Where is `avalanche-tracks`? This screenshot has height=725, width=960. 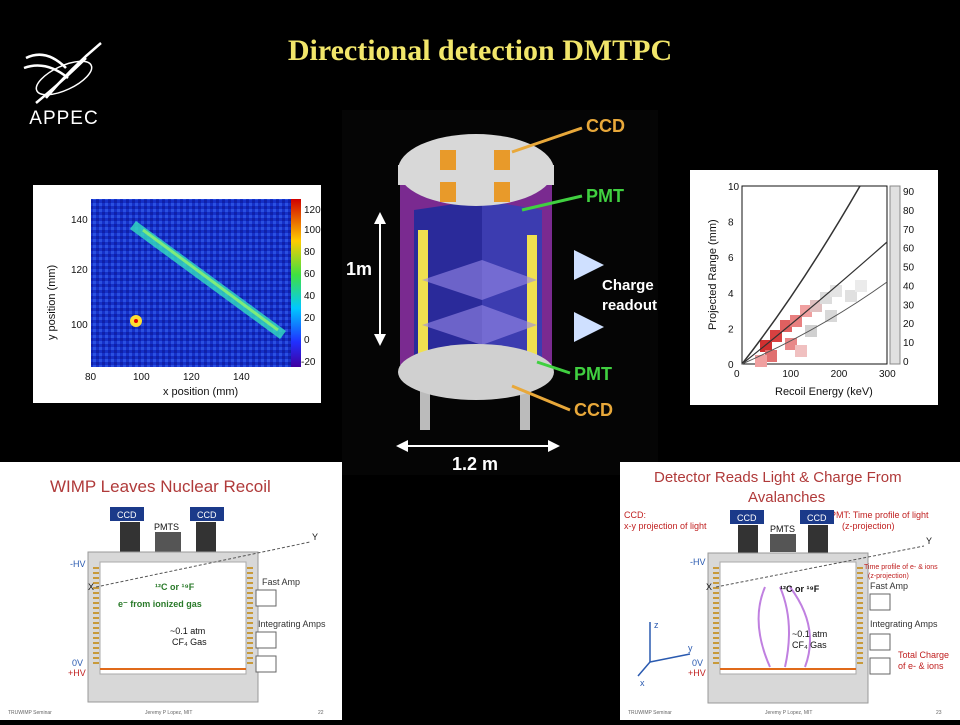 avalanche-tracks is located at coordinates (784, 627).